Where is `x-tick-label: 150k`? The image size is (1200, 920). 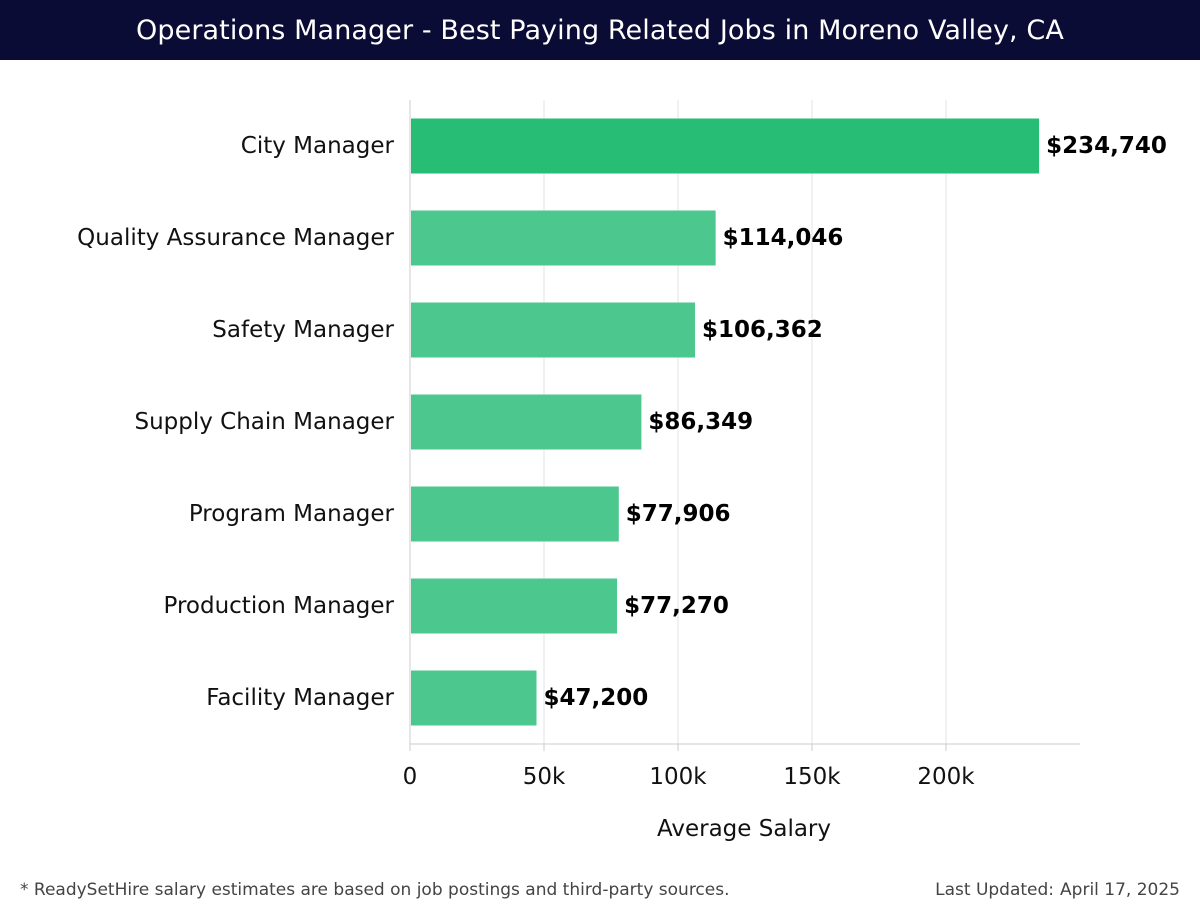 x-tick-label: 150k is located at coordinates (812, 777).